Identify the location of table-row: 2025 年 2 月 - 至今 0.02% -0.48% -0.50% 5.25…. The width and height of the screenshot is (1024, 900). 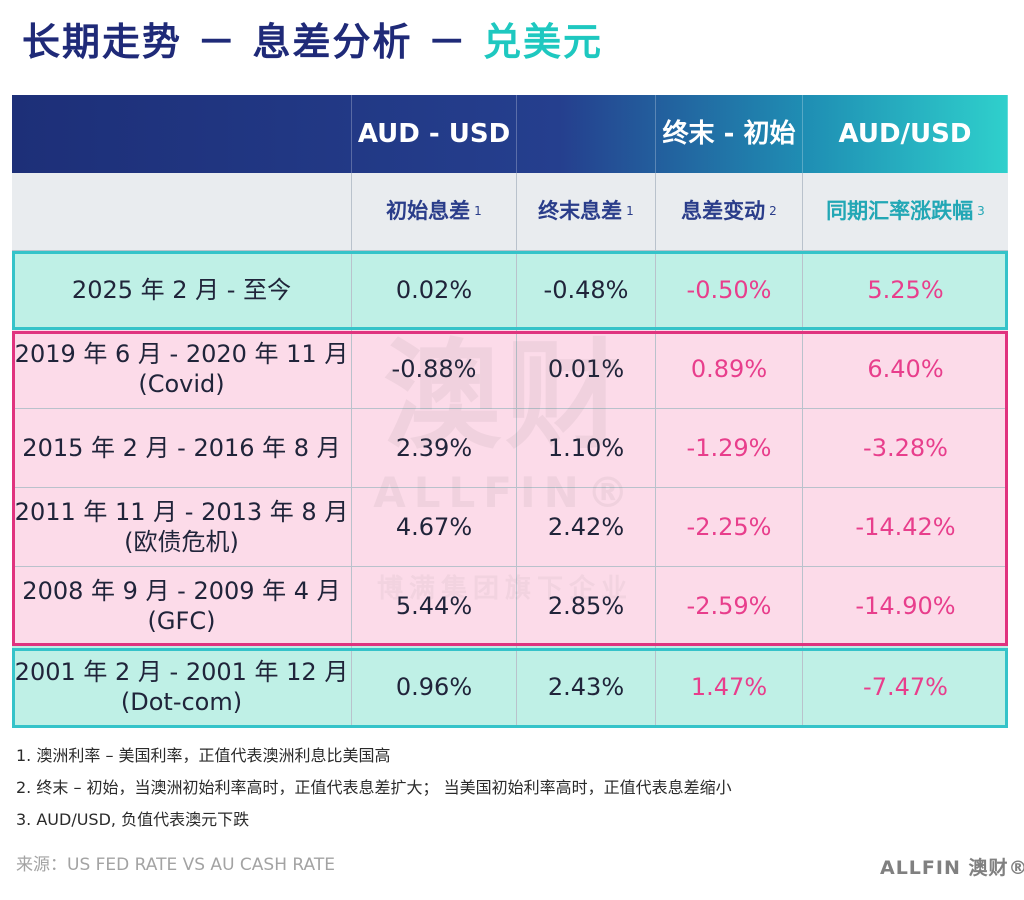
(510, 290).